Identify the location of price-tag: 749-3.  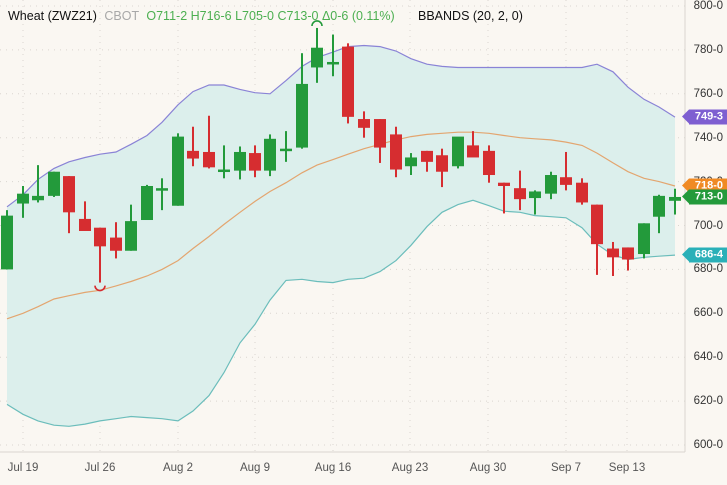
(704, 117).